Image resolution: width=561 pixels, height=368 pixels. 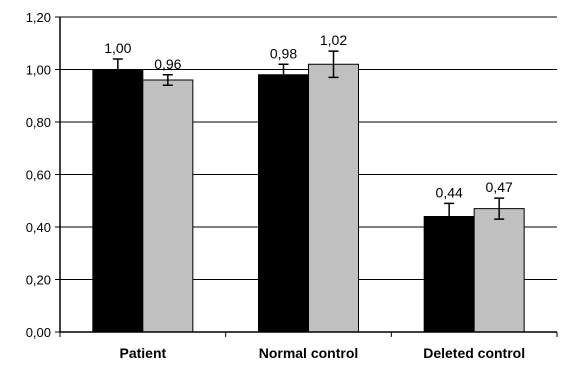 I want to click on category-label: Deleted control, so click(x=474, y=353).